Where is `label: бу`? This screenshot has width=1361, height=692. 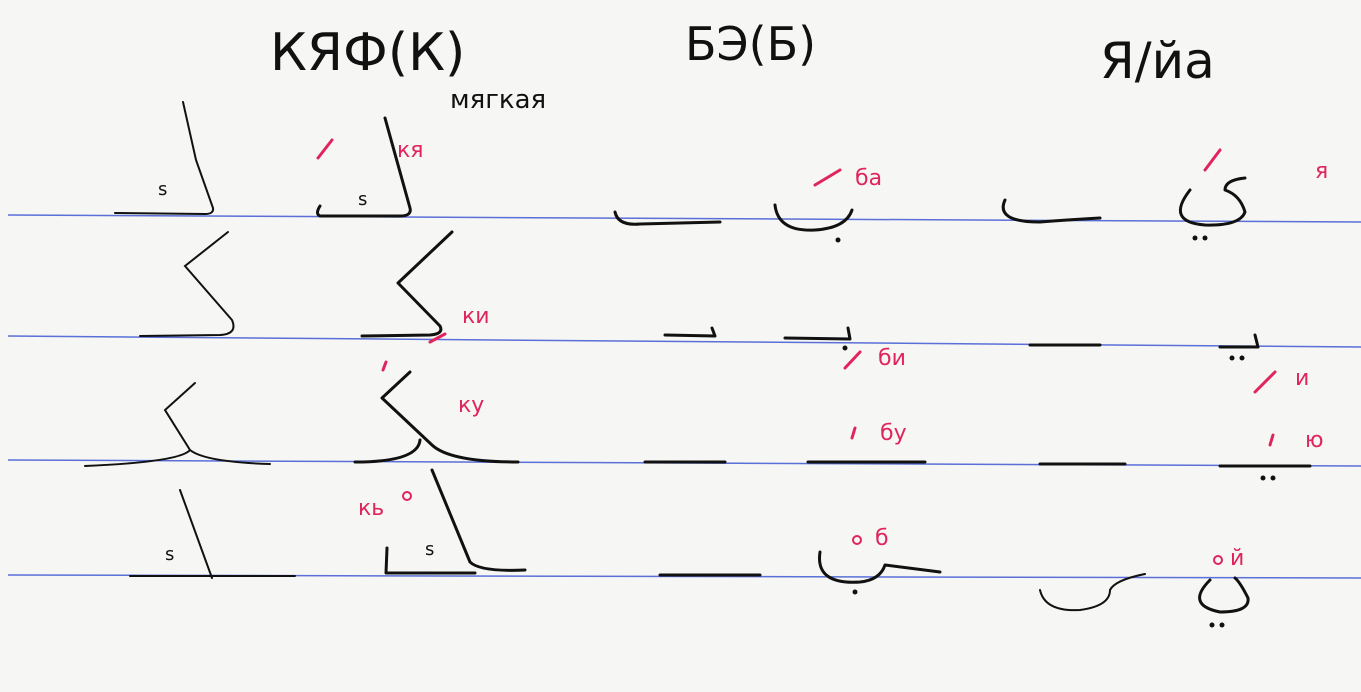
label: бу is located at coordinates (893, 433).